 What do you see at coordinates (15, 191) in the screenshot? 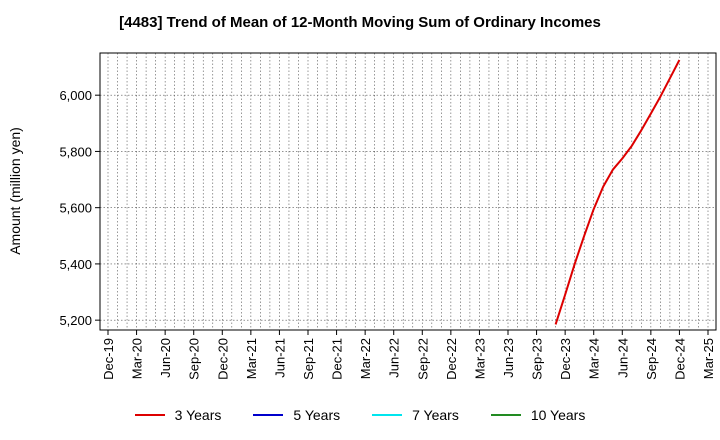
I see `y-axis-label: Amount (million yen)` at bounding box center [15, 191].